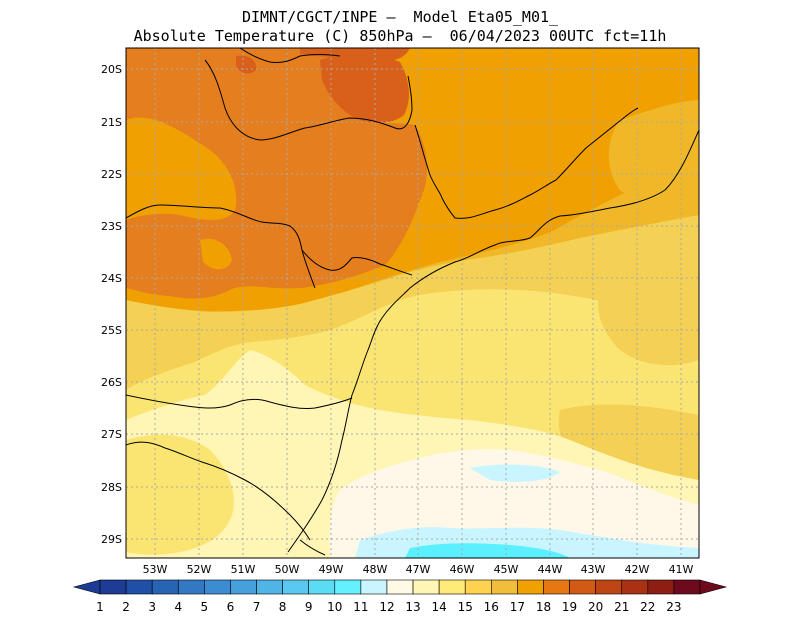  What do you see at coordinates (180, 494) in the screenshot?
I see `field-t14-west` at bounding box center [180, 494].